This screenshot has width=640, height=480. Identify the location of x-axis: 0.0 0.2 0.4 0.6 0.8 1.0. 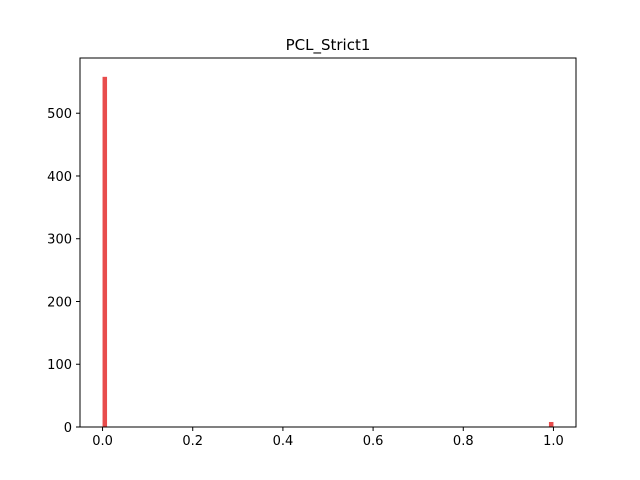
(328, 438).